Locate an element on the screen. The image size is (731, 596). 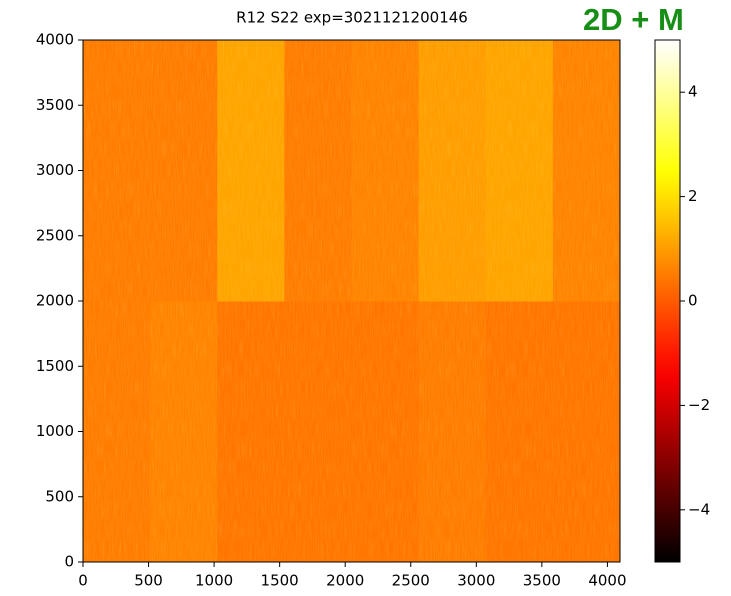
x-tick-label: 1500 is located at coordinates (280, 581).